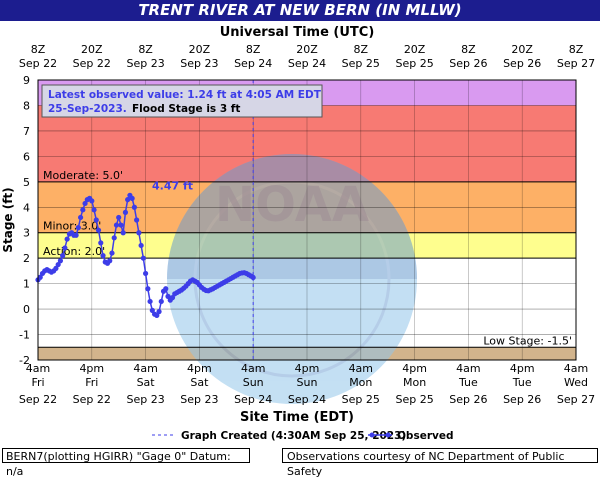 The height and width of the screenshot is (479, 600). Describe the element at coordinates (26, 258) in the screenshot. I see `y-tick-label: 2` at that location.